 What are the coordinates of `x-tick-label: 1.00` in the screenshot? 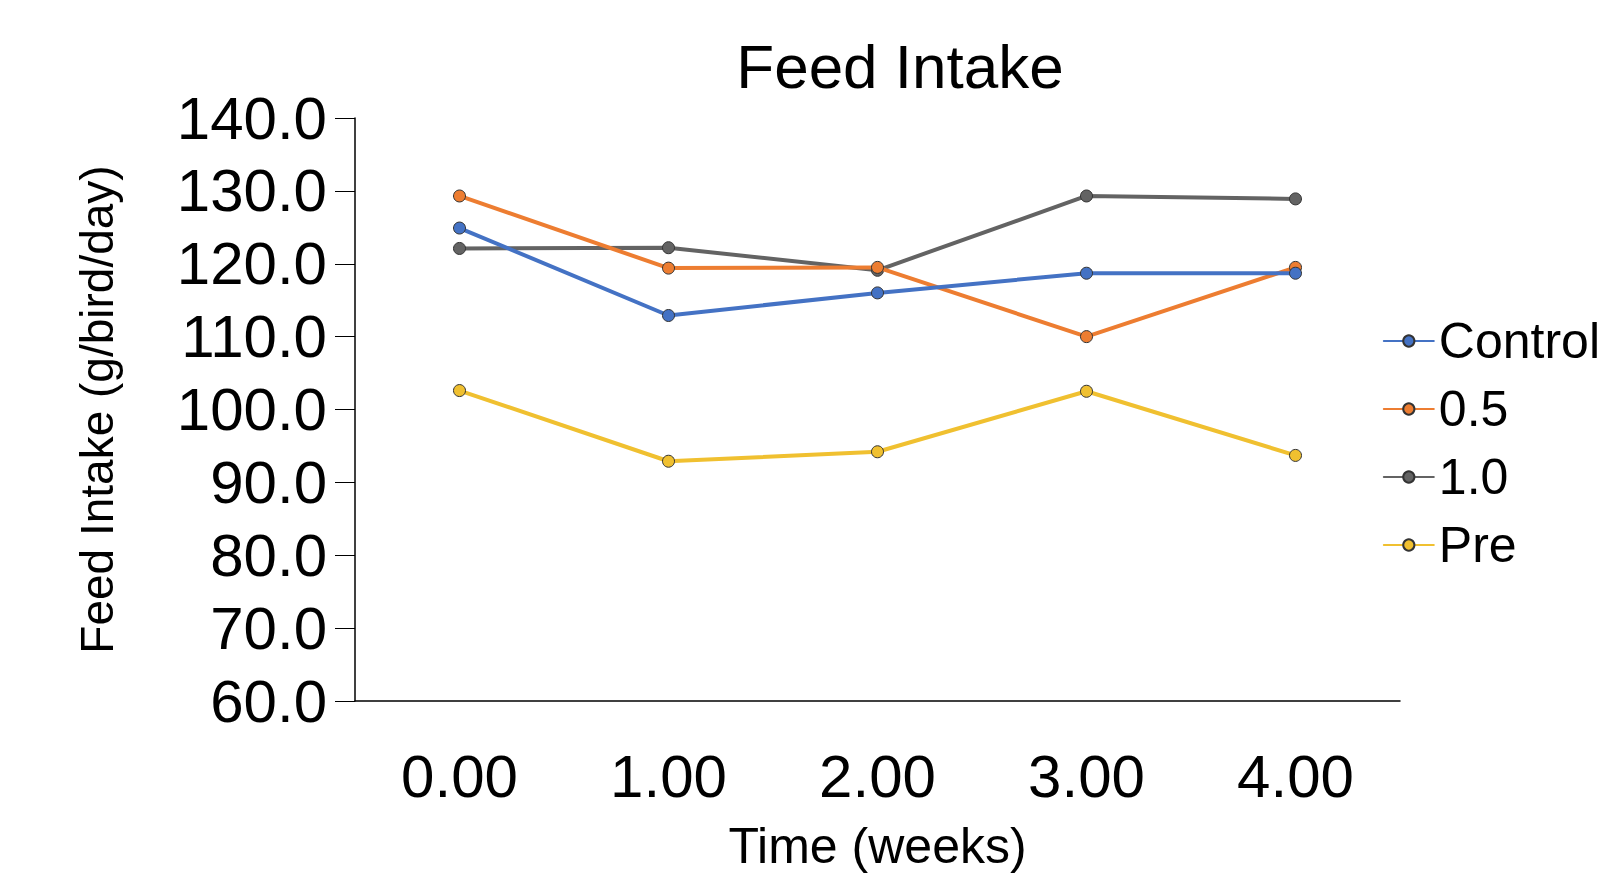 It's located at (668, 776).